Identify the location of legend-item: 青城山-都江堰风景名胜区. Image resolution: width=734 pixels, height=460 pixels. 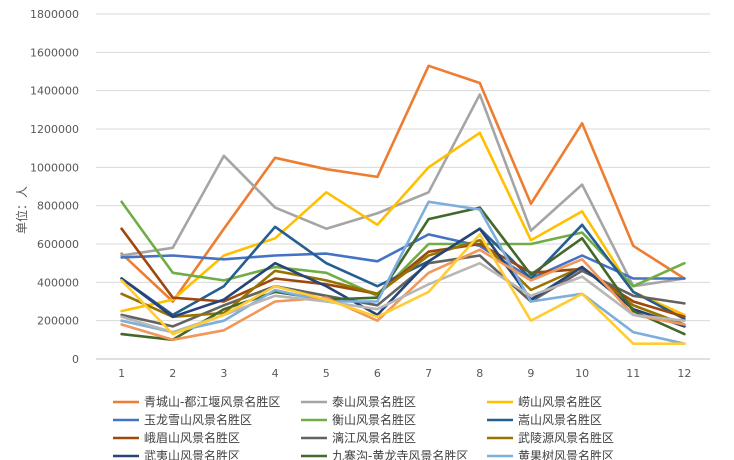
(196, 401).